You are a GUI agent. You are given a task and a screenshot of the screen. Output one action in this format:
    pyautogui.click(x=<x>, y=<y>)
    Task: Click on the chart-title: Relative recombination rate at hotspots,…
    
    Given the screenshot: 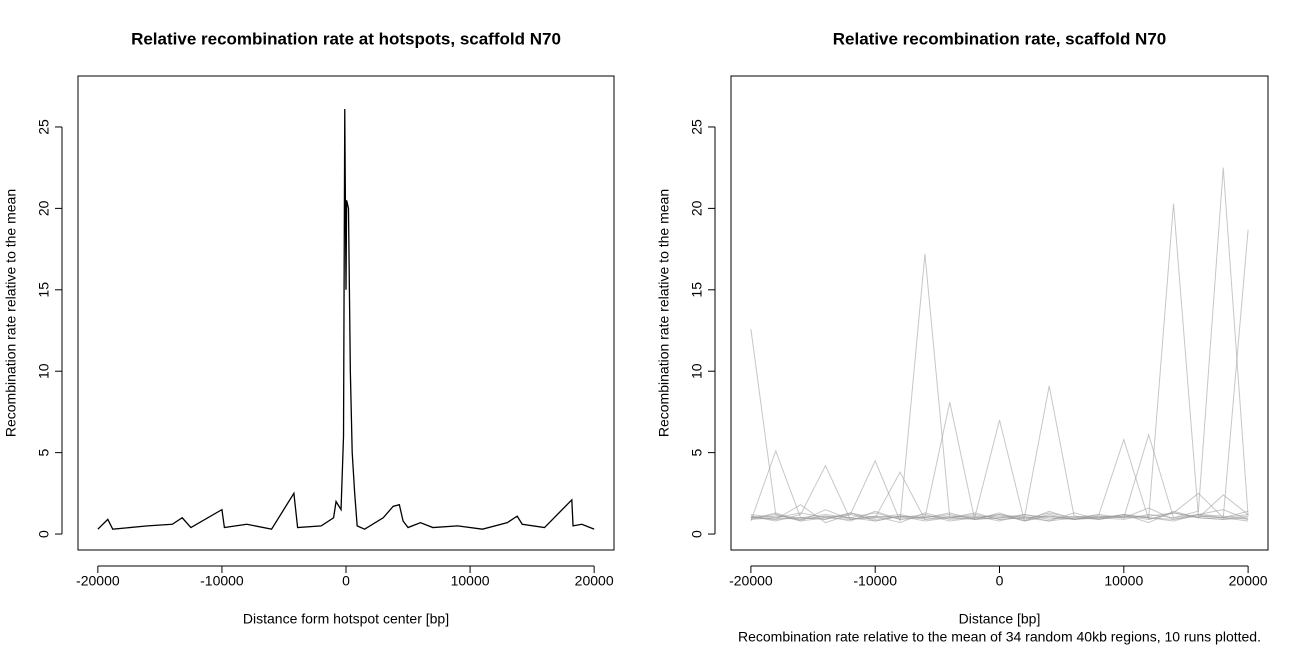 What is the action you would take?
    pyautogui.click(x=346, y=38)
    